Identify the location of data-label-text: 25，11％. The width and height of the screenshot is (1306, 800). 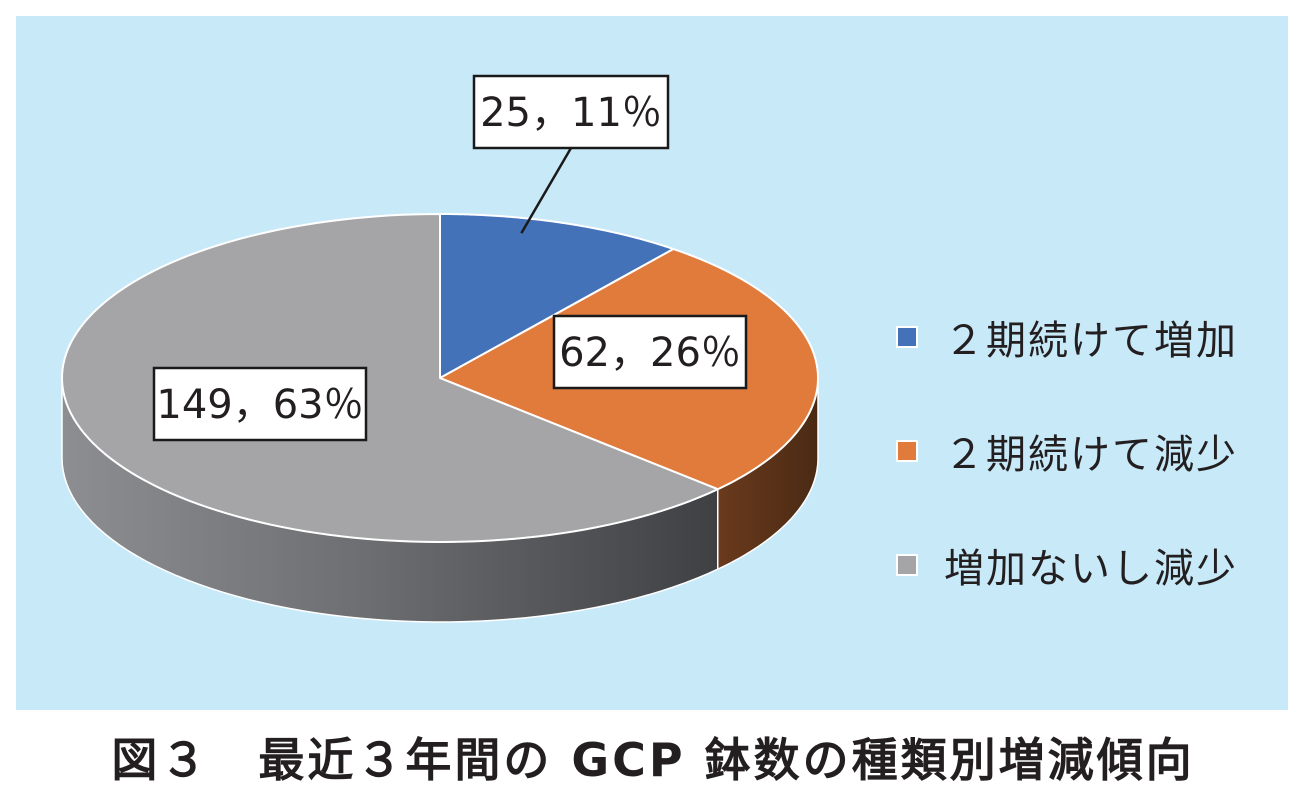
(571, 113).